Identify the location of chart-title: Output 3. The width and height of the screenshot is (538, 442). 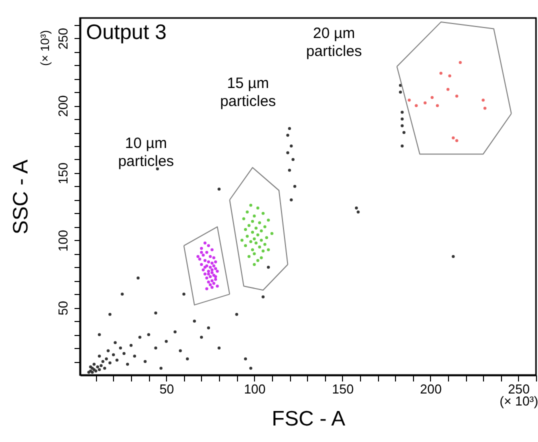
(126, 32).